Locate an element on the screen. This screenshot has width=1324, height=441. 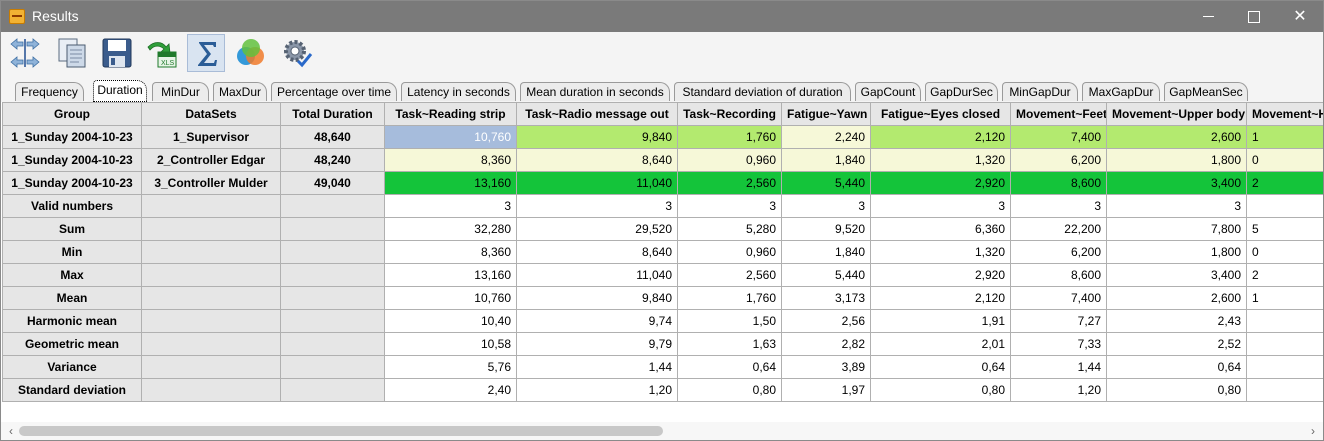
total-duration-cell: 49,040 is located at coordinates (332, 183).